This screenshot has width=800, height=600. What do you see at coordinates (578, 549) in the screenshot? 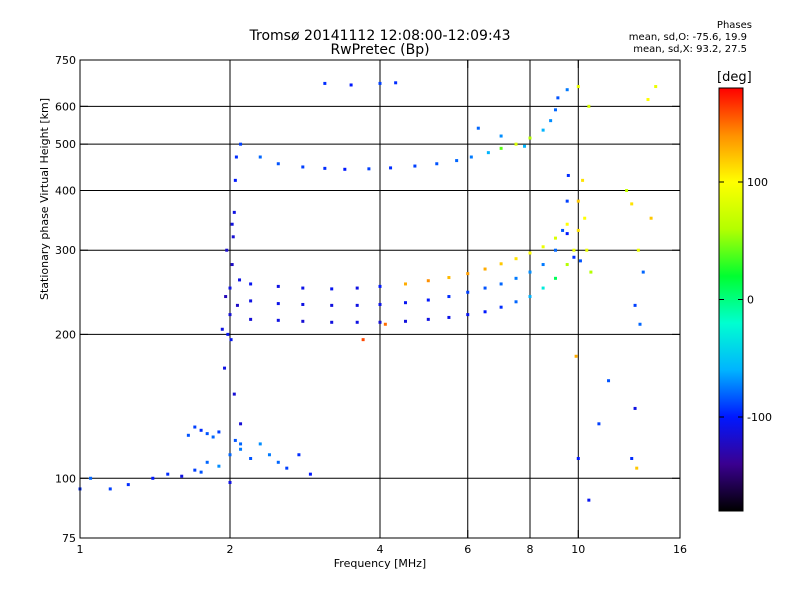
I see `x-tick-label: 10` at bounding box center [578, 549].